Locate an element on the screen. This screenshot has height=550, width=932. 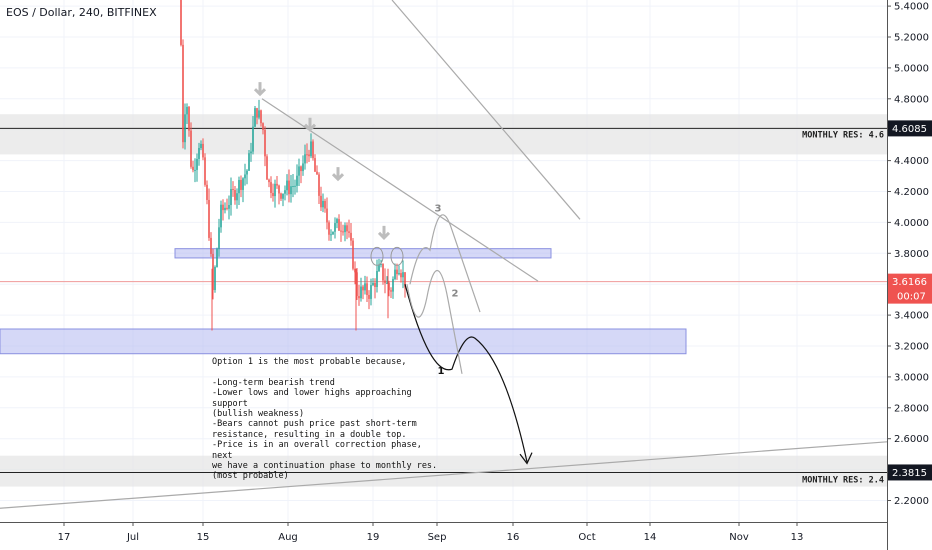
level-price-label: 4.6085 is located at coordinates (909, 129).